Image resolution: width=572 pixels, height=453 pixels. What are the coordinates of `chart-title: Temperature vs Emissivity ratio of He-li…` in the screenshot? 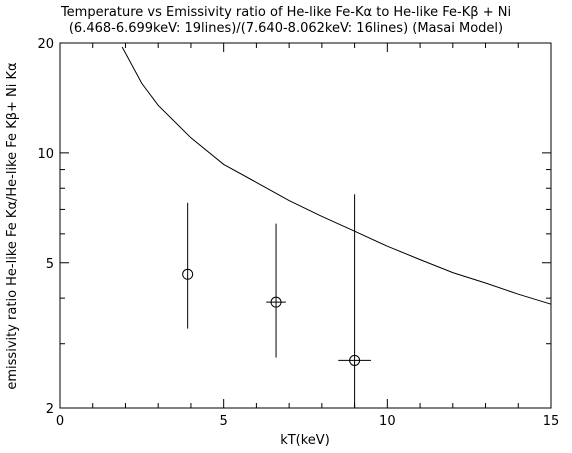 It's located at (286, 12).